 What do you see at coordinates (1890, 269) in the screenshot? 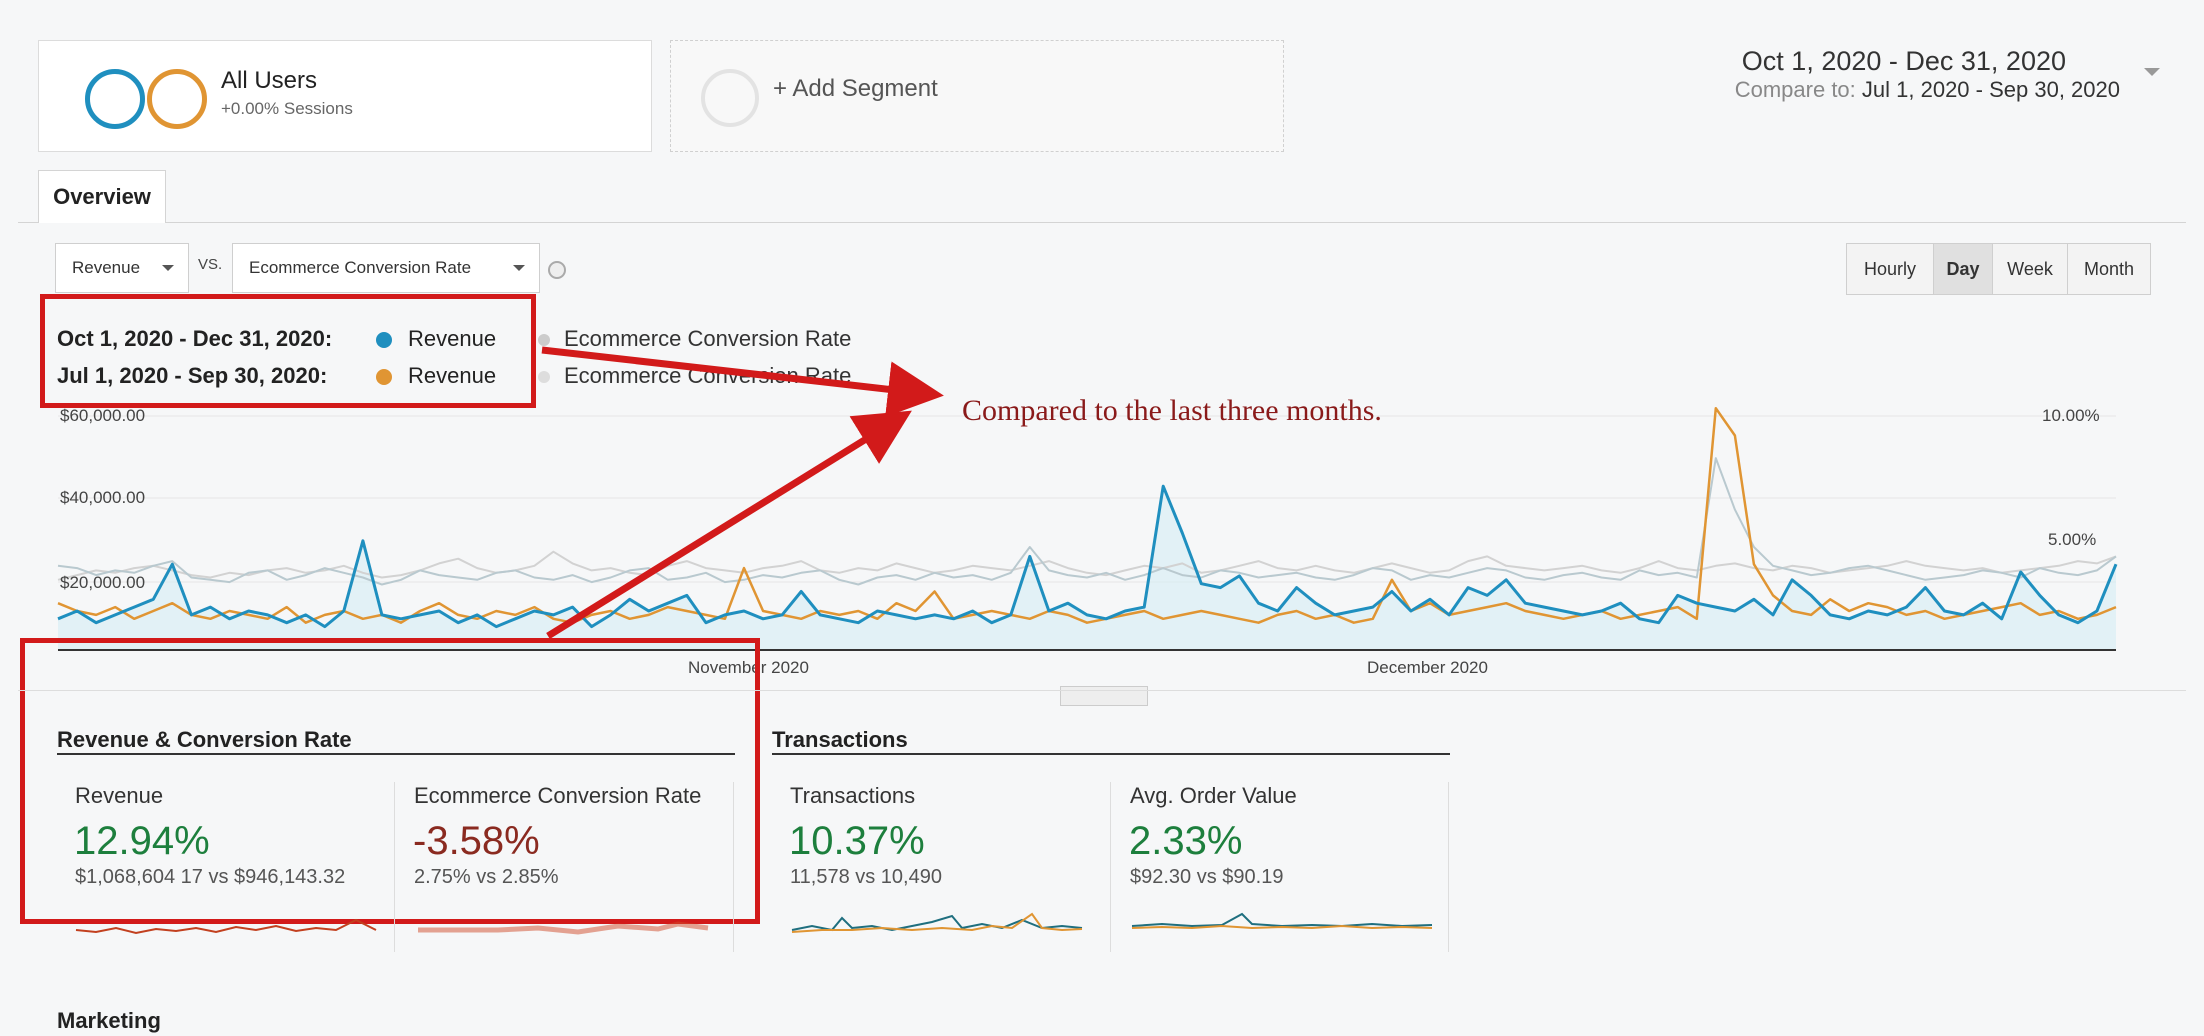
I see `hourly-button: Hourly` at bounding box center [1890, 269].